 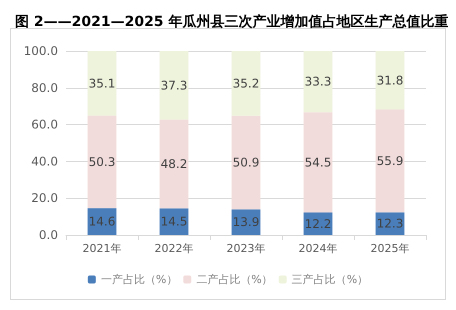 I want to click on data-label: 14.5, so click(x=174, y=221).